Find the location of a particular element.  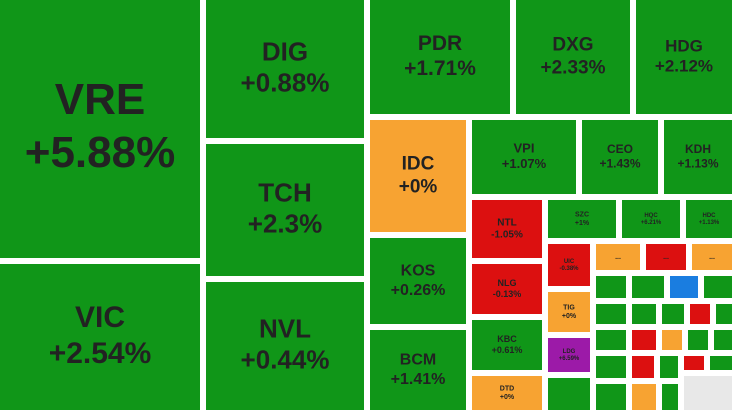

change: +2.3% is located at coordinates (285, 223).